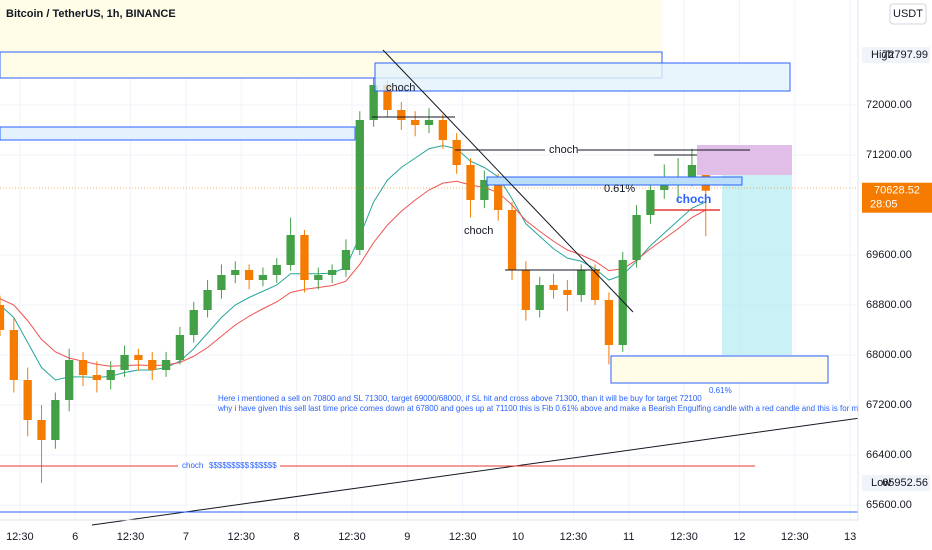  What do you see at coordinates (889, 155) in the screenshot?
I see `y-tick-label: 71200.00` at bounding box center [889, 155].